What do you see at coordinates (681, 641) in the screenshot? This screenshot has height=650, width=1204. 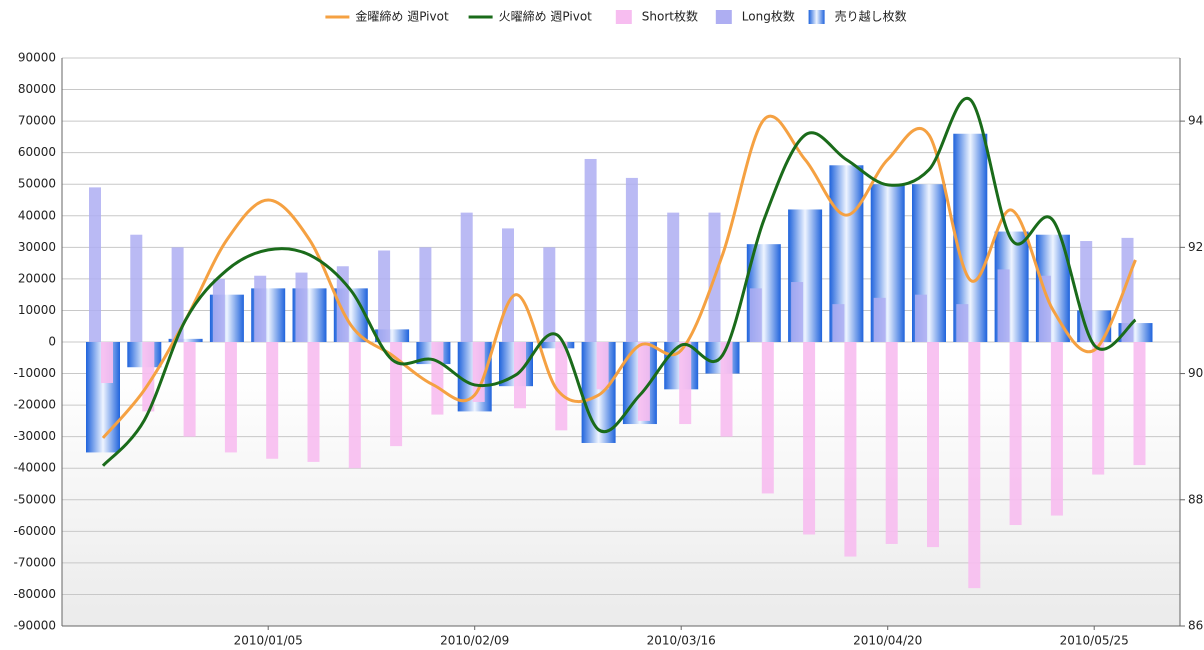 I see `x-tick-label: 2010/03/16` at bounding box center [681, 641].